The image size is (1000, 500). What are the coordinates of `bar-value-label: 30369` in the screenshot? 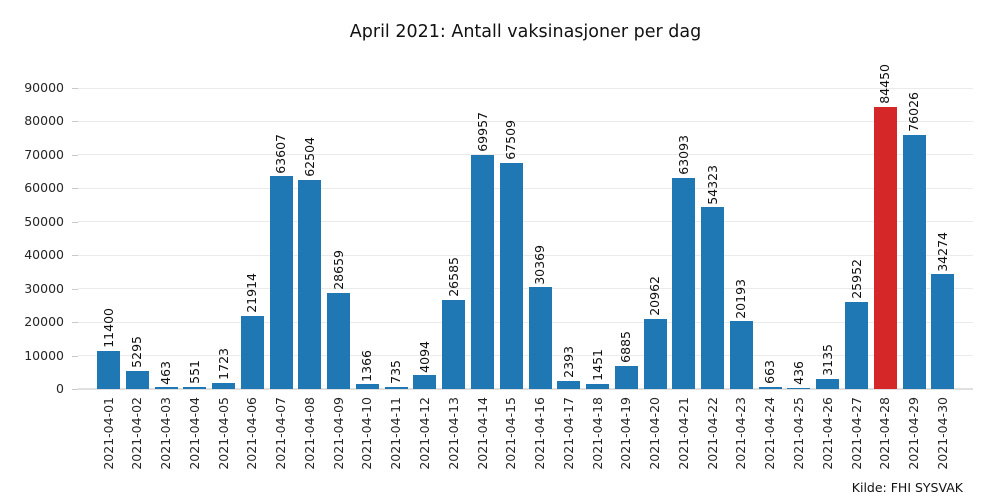 It's located at (540, 264).